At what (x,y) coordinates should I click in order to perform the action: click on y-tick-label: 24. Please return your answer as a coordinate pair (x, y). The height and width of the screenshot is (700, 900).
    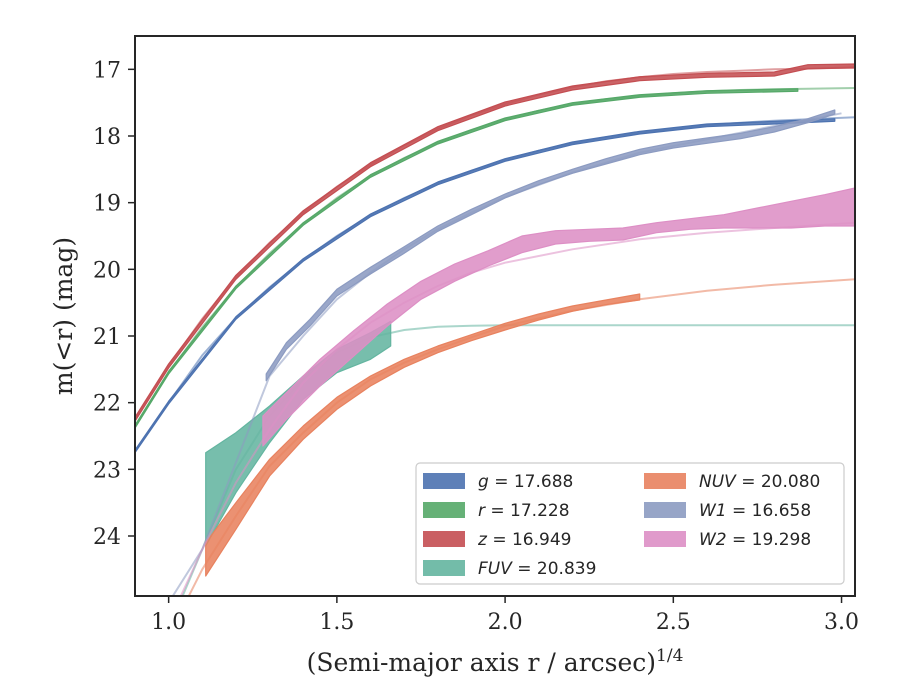
    Looking at the image, I should click on (107, 537).